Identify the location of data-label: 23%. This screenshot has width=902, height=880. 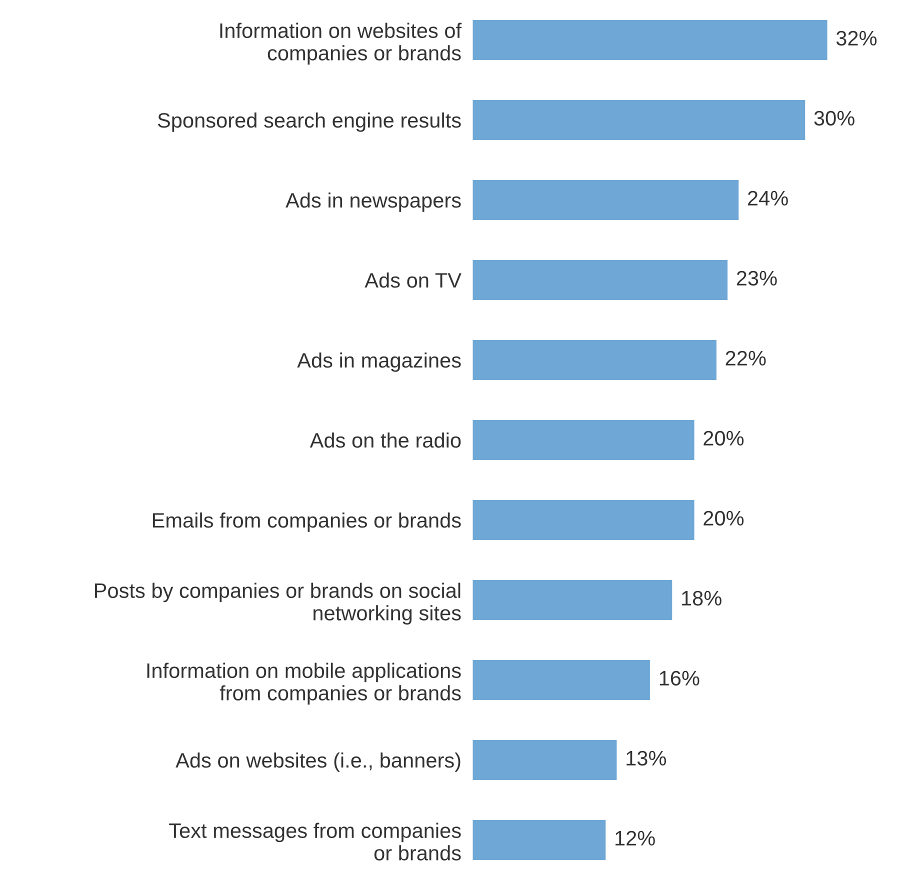
(756, 278).